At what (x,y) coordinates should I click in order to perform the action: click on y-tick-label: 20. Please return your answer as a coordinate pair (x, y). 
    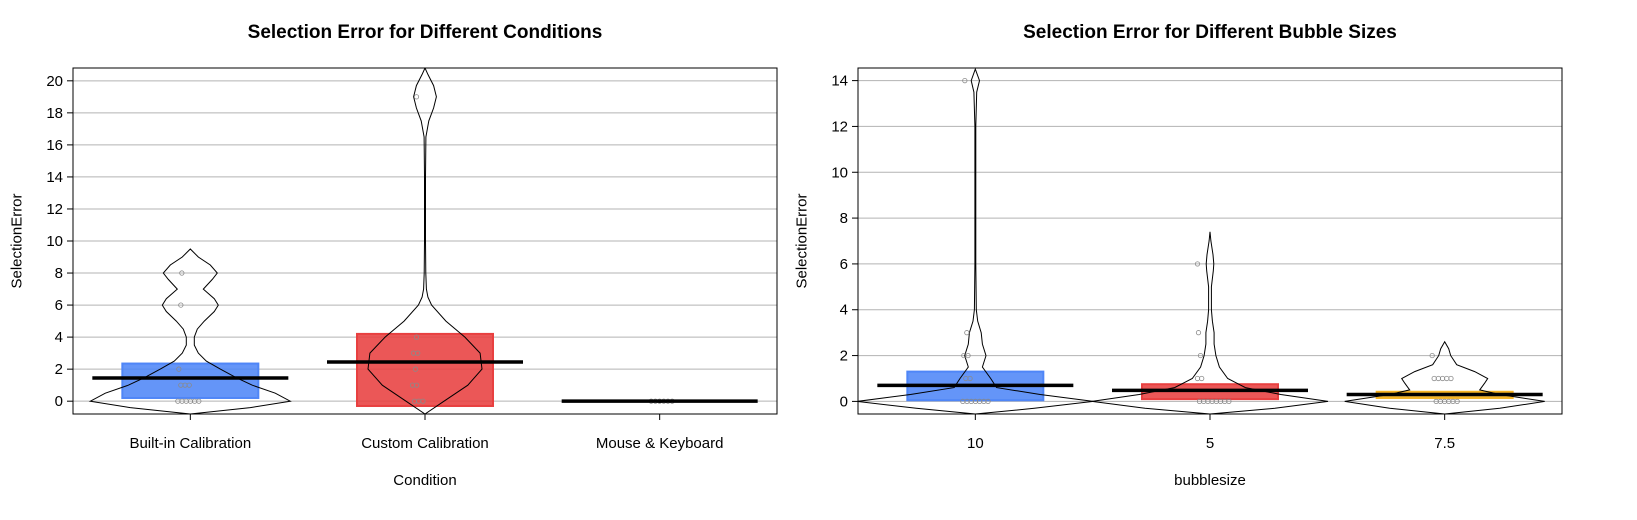
    Looking at the image, I should click on (54, 81).